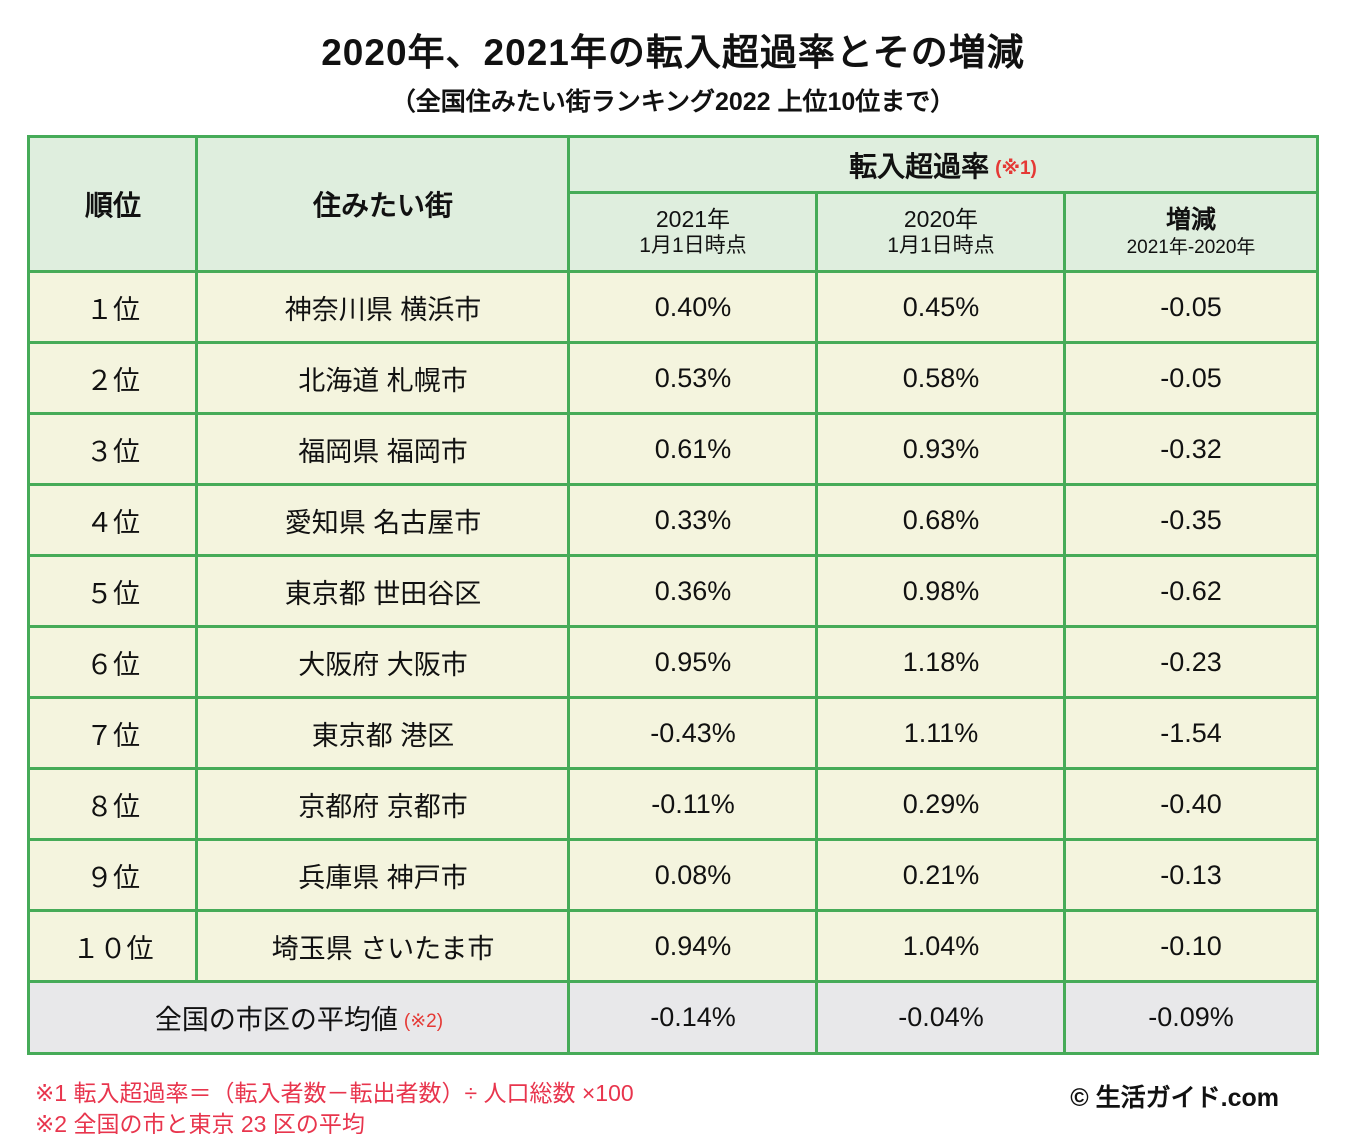  What do you see at coordinates (1191, 804) in the screenshot?
I see `diff-cell: -0.40` at bounding box center [1191, 804].